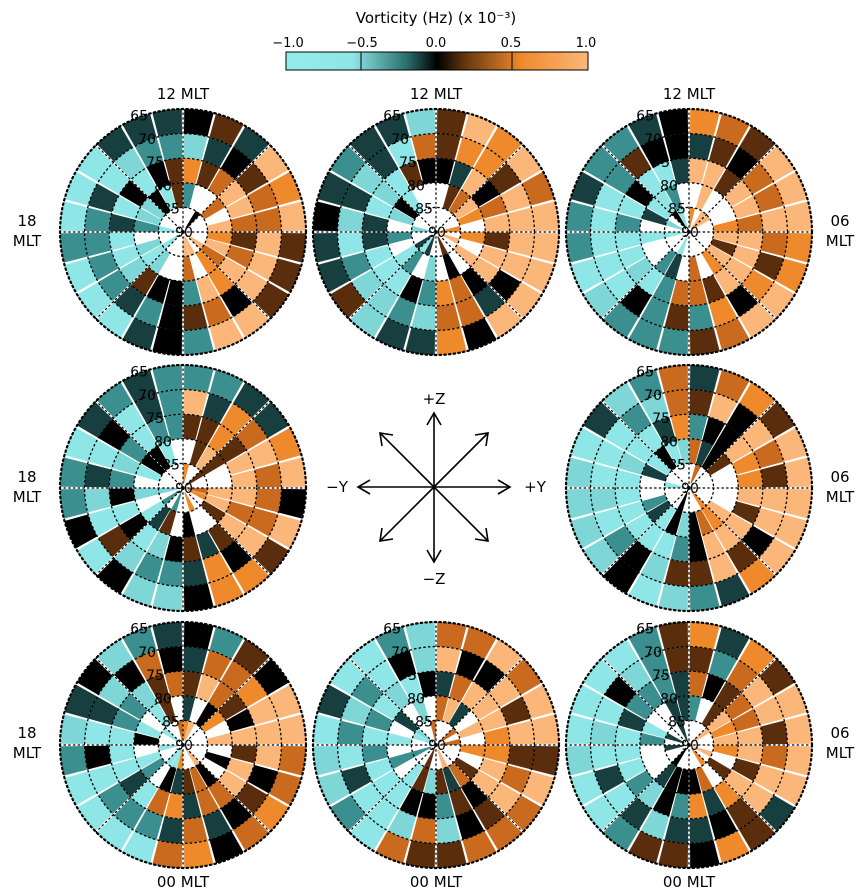 This screenshot has width=857, height=895. I want to click on latitude-label: 75, so click(661, 676).